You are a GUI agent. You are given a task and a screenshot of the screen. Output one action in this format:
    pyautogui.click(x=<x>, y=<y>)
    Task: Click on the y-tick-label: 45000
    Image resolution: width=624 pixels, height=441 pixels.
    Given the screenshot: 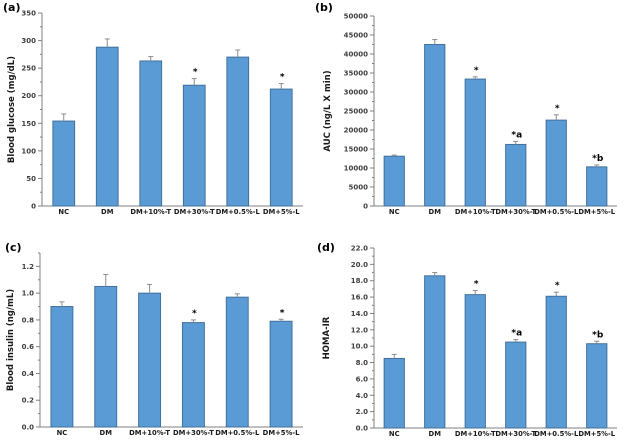 What is the action you would take?
    pyautogui.click(x=356, y=36)
    